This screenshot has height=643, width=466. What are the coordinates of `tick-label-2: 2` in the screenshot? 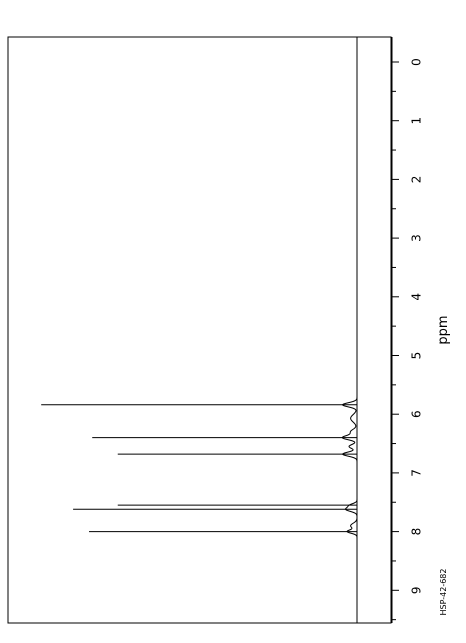 It's located at (417, 180).